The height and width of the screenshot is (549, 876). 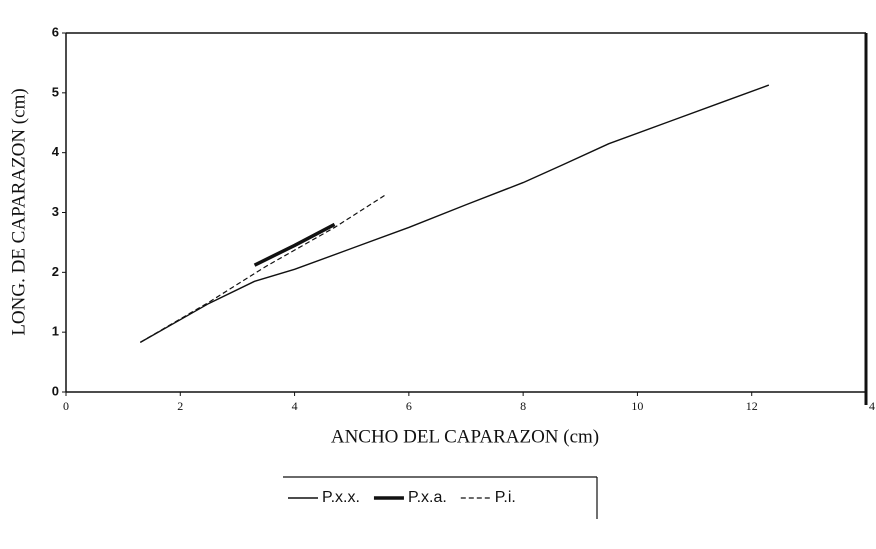 I want to click on legend-label: P.x.x., so click(x=341, y=497).